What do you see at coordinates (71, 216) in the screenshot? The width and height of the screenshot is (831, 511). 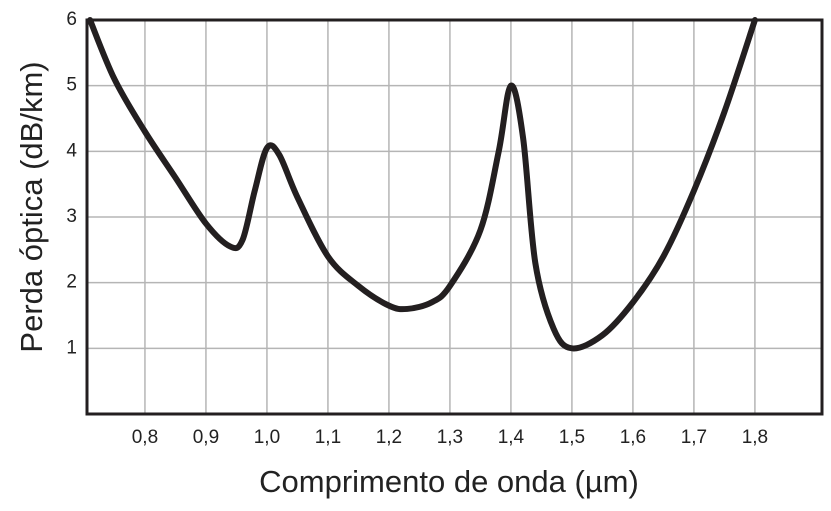 I see `y-tick-label: 3` at bounding box center [71, 216].